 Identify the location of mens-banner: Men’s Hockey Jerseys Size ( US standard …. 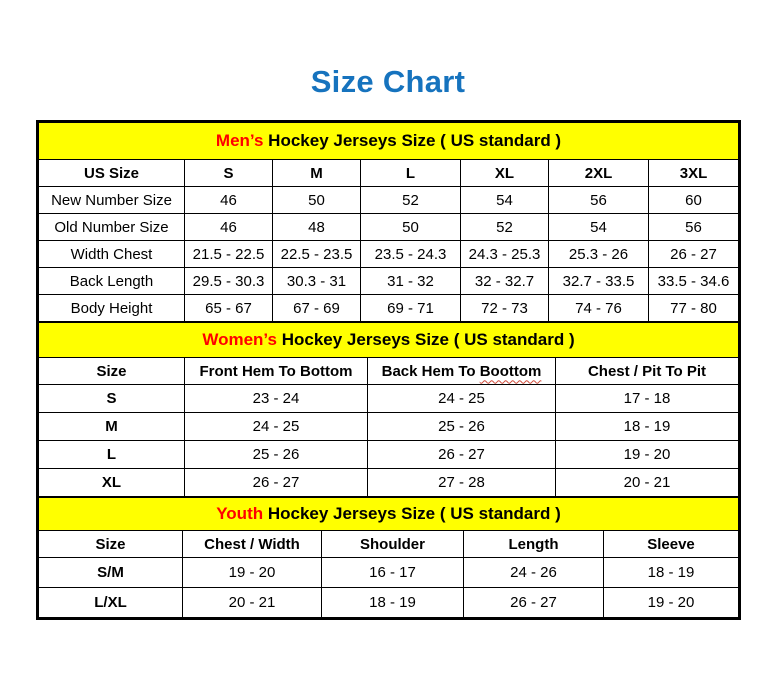
(388, 141).